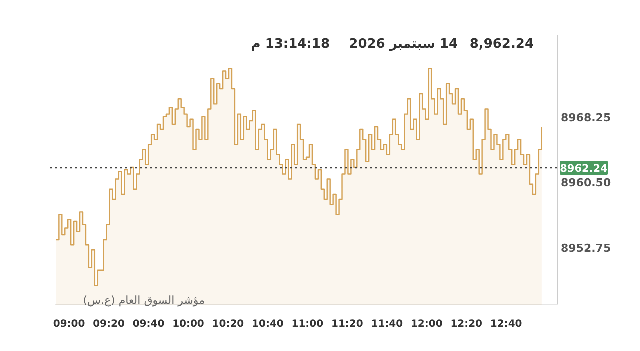  What do you see at coordinates (308, 324) in the screenshot?
I see `x-tick-label: 11:00` at bounding box center [308, 324].